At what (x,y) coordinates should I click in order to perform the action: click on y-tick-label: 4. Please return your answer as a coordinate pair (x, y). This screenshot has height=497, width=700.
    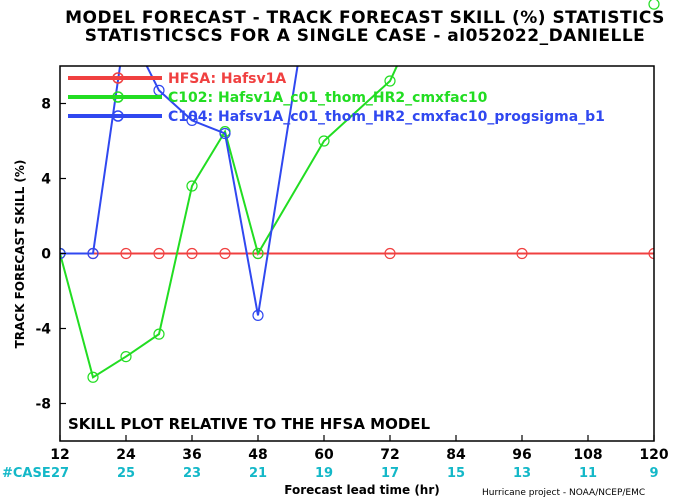
    Looking at the image, I should click on (46, 180).